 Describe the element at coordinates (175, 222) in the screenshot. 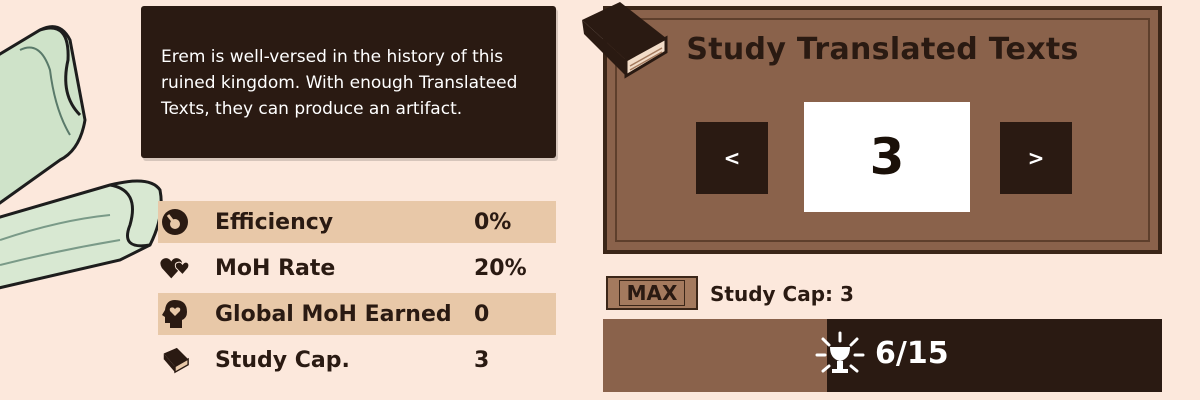

I see `efficiency-gauge-icon` at that location.